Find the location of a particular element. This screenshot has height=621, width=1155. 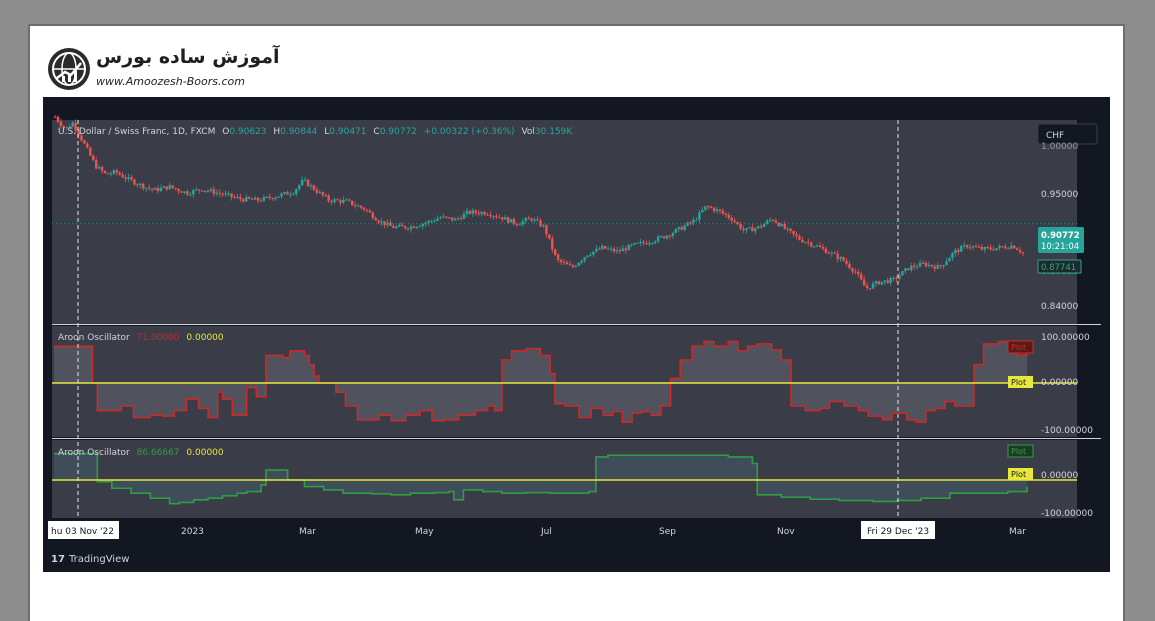

currency-badge is located at coordinates (1067, 134).